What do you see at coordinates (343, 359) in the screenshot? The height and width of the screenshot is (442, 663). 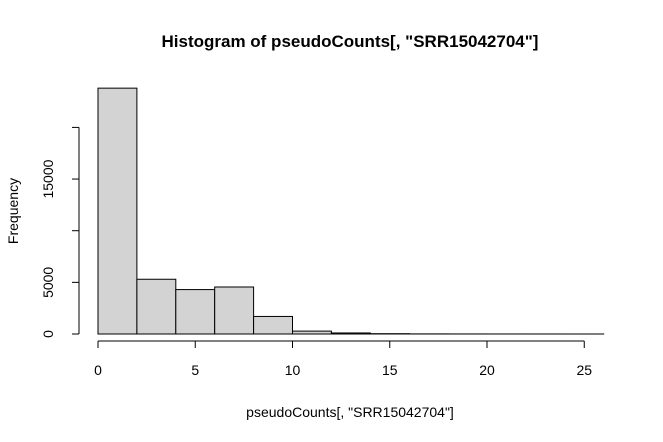 I see `x-axis: 0 5 10 15 20 25` at bounding box center [343, 359].